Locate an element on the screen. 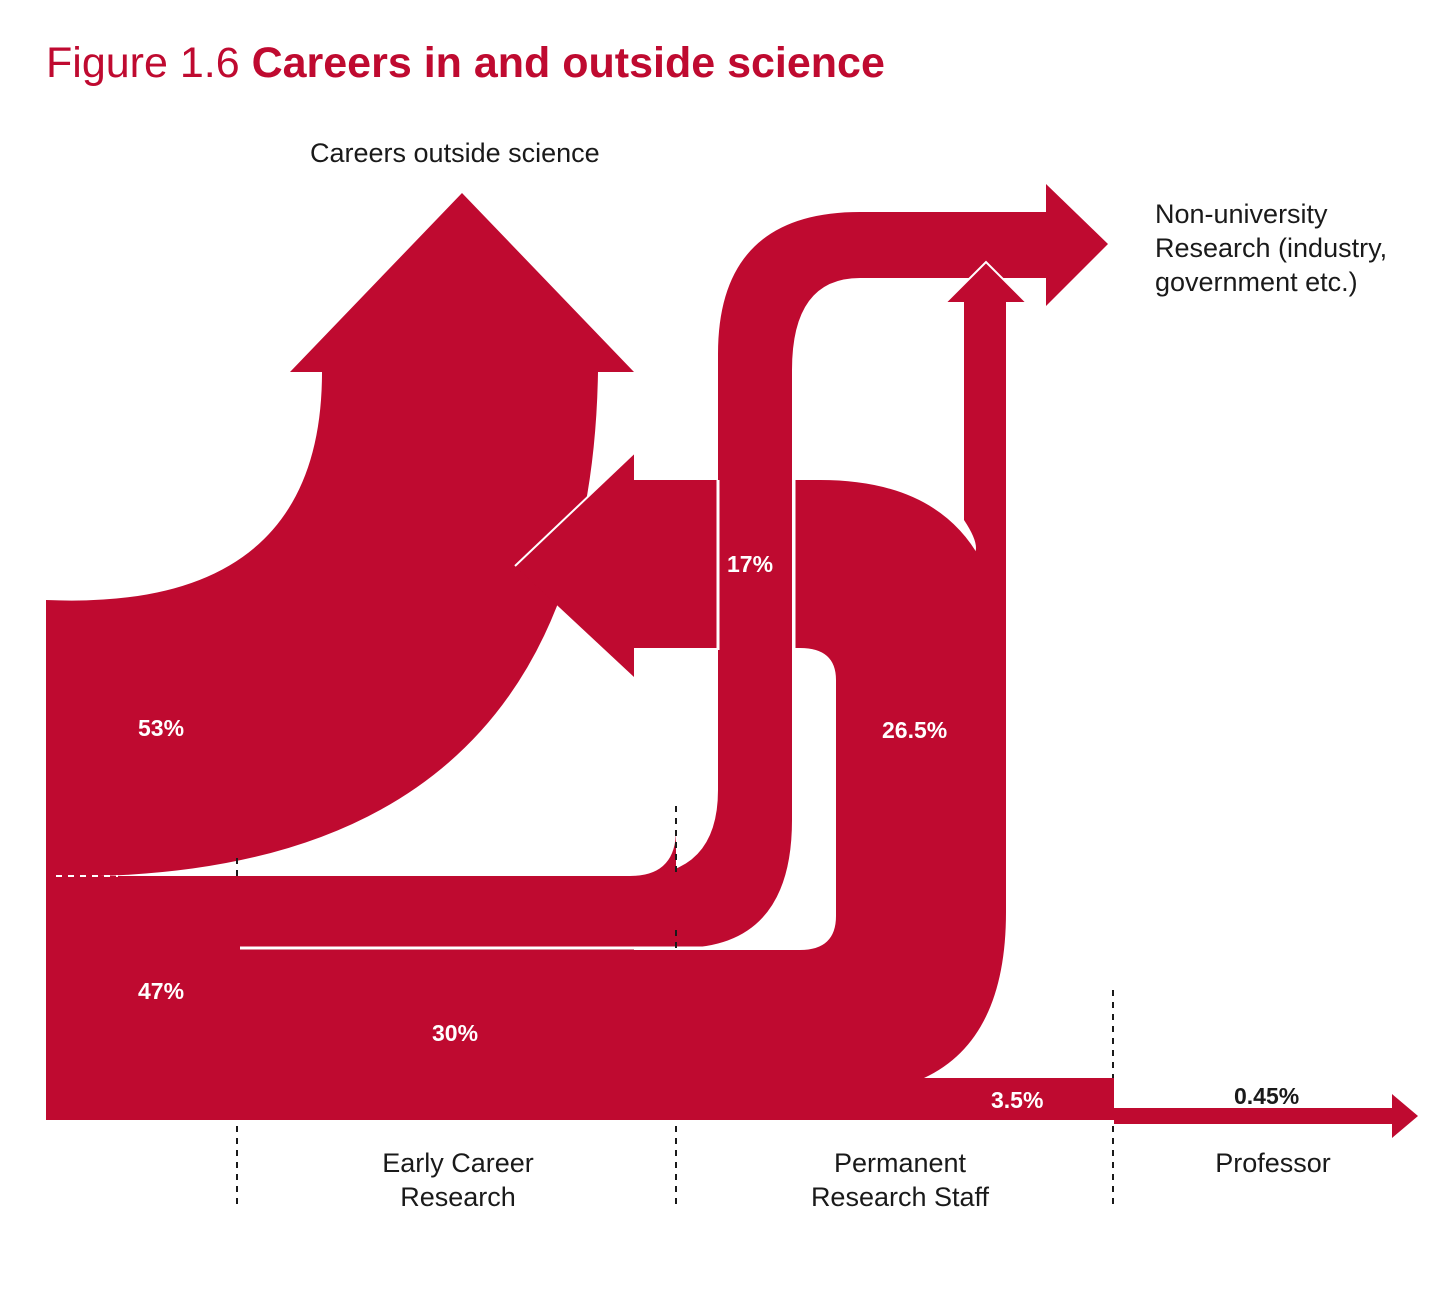 The width and height of the screenshot is (1448, 1306). pct-into-early-career: 47% is located at coordinates (161, 991).